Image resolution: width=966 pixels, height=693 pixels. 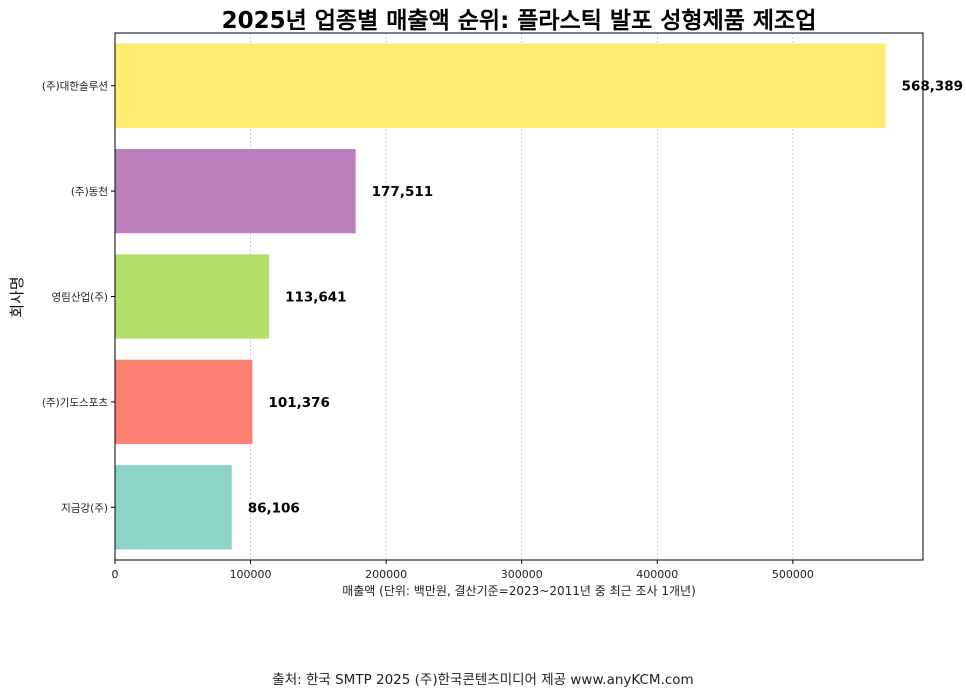 What do you see at coordinates (522, 574) in the screenshot?
I see `x-tick-label: 300000` at bounding box center [522, 574].